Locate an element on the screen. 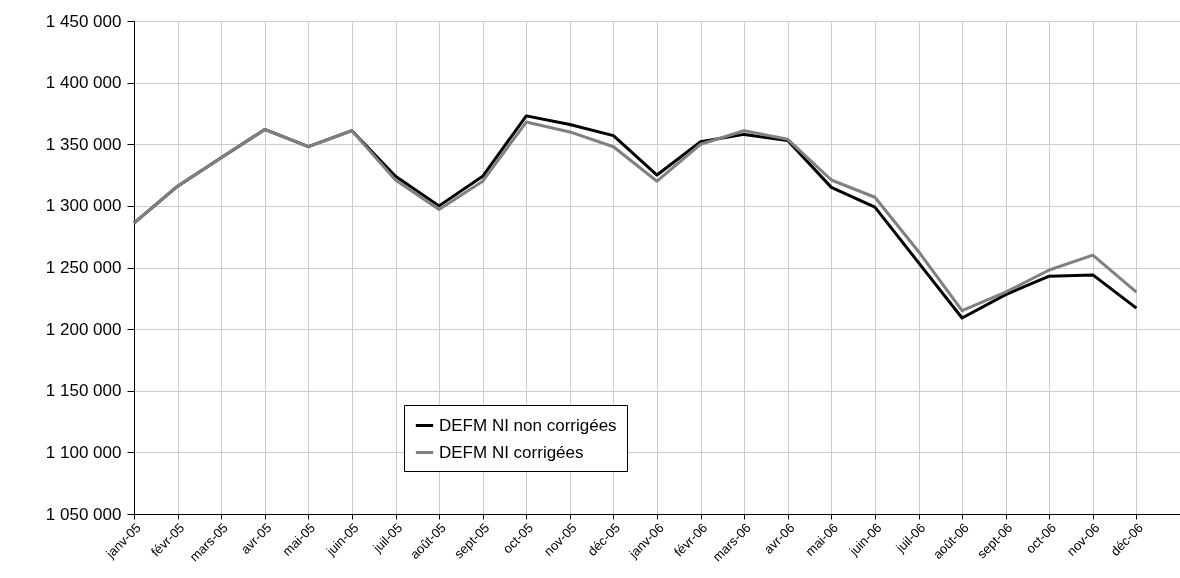 The image size is (1180, 578). y-tick-label: 1 300 000 is located at coordinates (83, 206).